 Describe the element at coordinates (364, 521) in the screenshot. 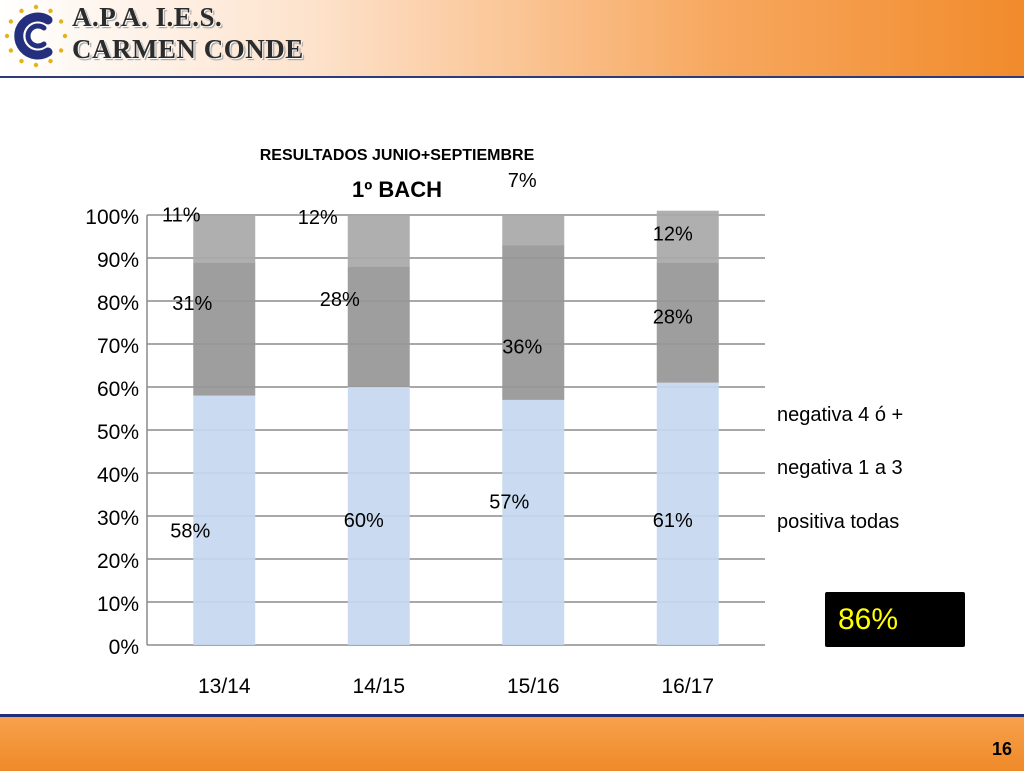

I see `data-label: 60%` at that location.